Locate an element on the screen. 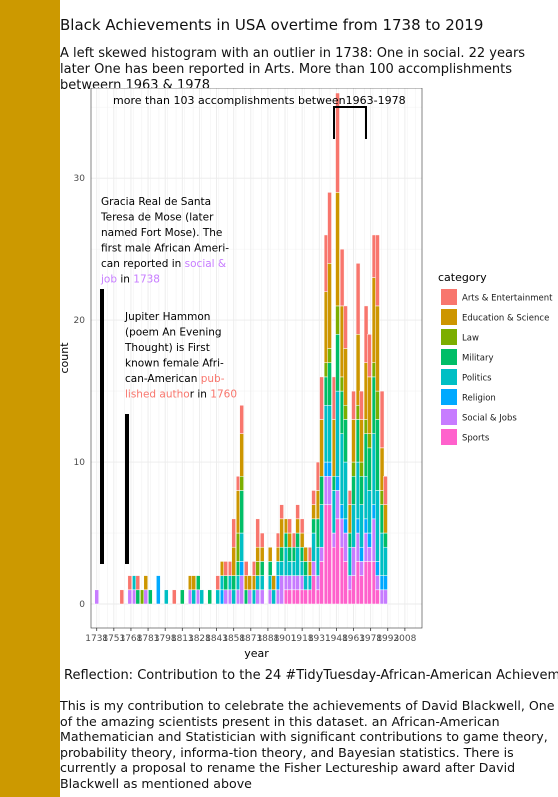  annotation-fort-mose-text: Teresa de Mose (later is located at coordinates (157, 218).